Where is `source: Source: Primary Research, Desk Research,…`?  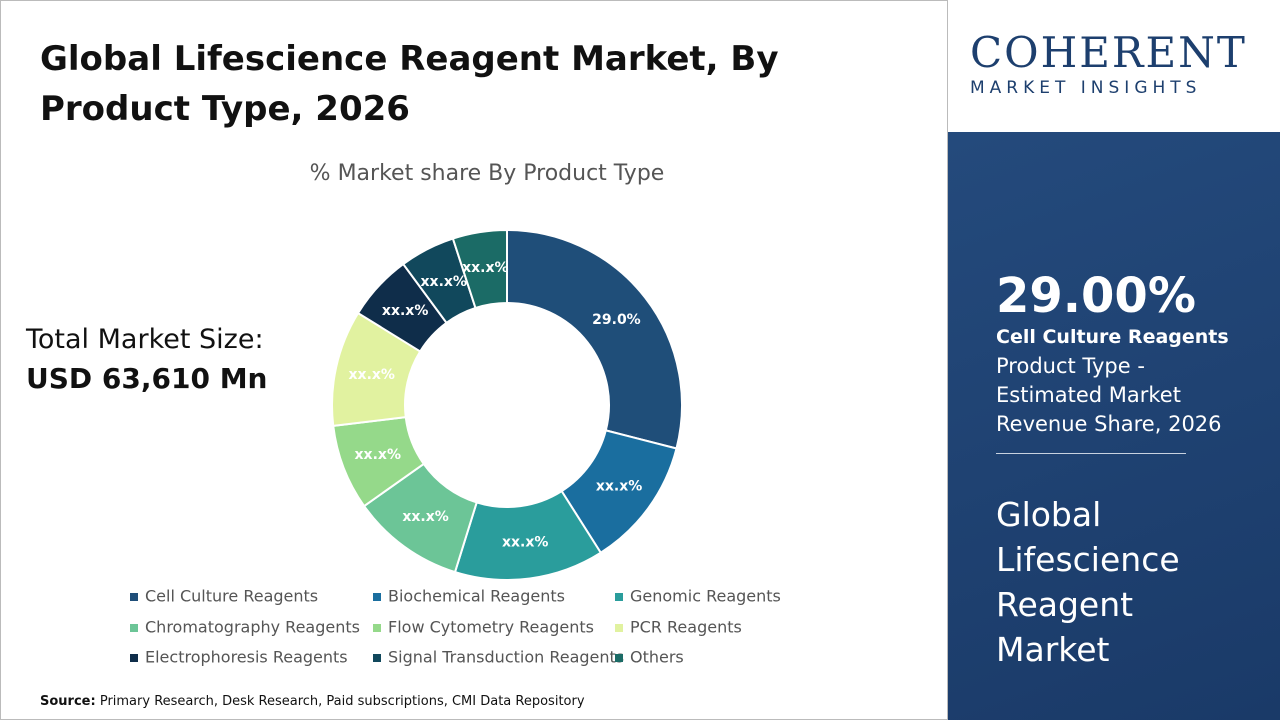 source: Source: Primary Research, Desk Research,… is located at coordinates (312, 701).